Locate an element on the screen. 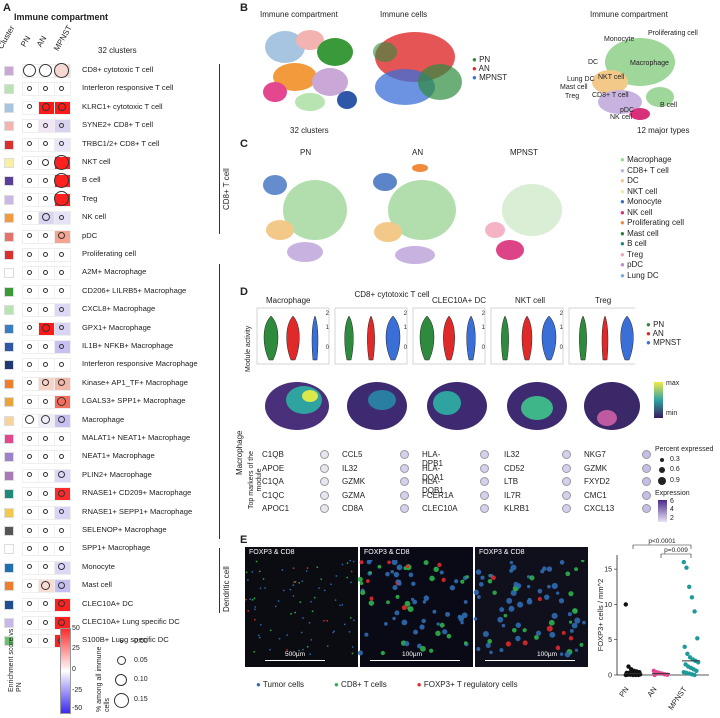 The height and width of the screenshot is (718, 720). cluster-label: RNASE1+ CD209+ Macrophage is located at coordinates (137, 493).